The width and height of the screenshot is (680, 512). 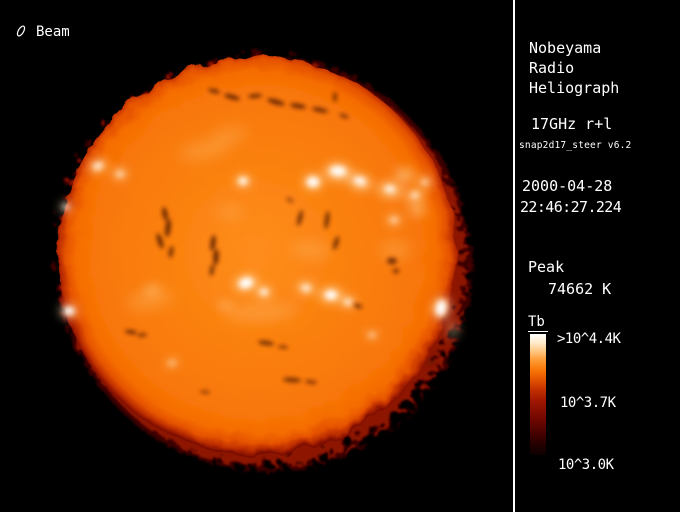 I want to click on beam-ellipse-icon, so click(x=21, y=31).